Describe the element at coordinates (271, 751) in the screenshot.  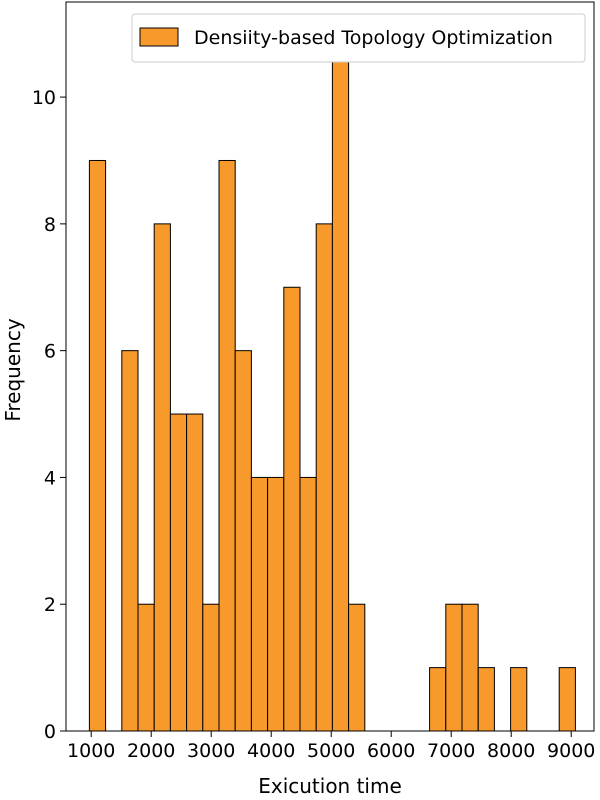
I see `x-tick-label: 4000` at that location.